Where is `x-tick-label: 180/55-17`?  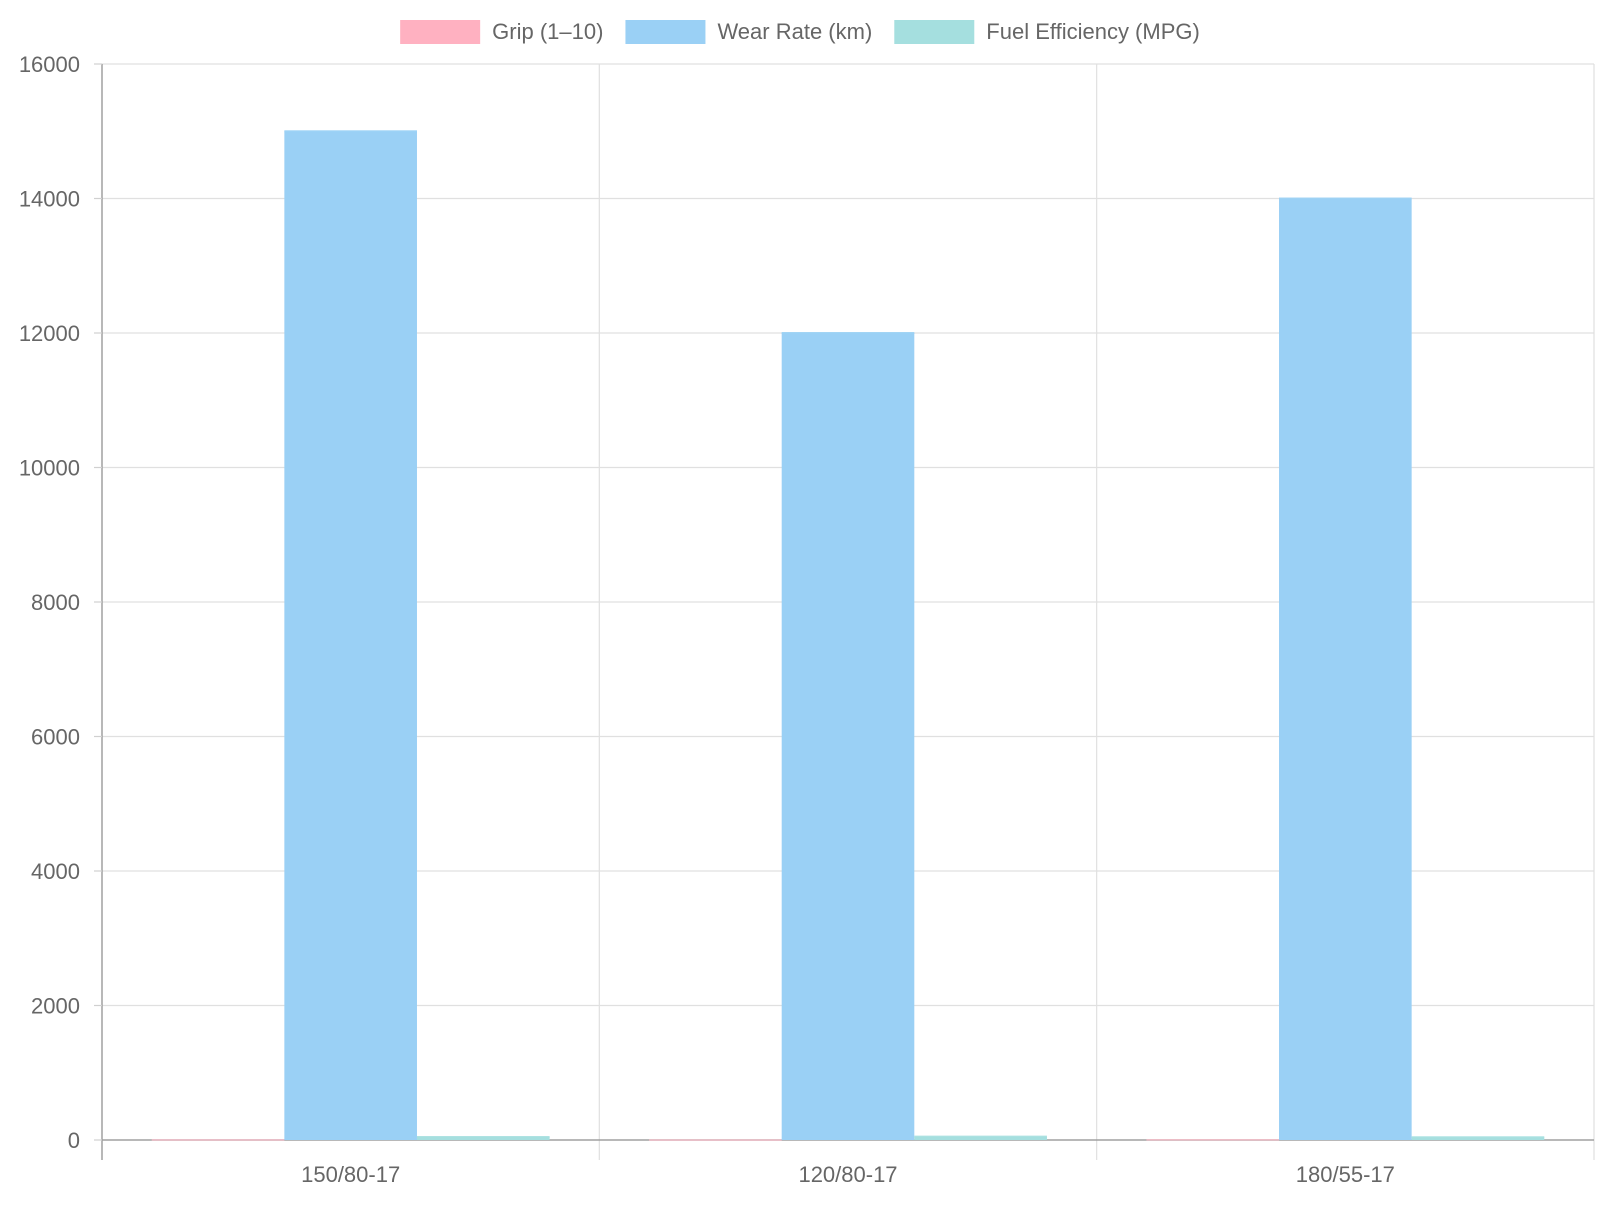 x-tick-label: 180/55-17 is located at coordinates (1345, 1174).